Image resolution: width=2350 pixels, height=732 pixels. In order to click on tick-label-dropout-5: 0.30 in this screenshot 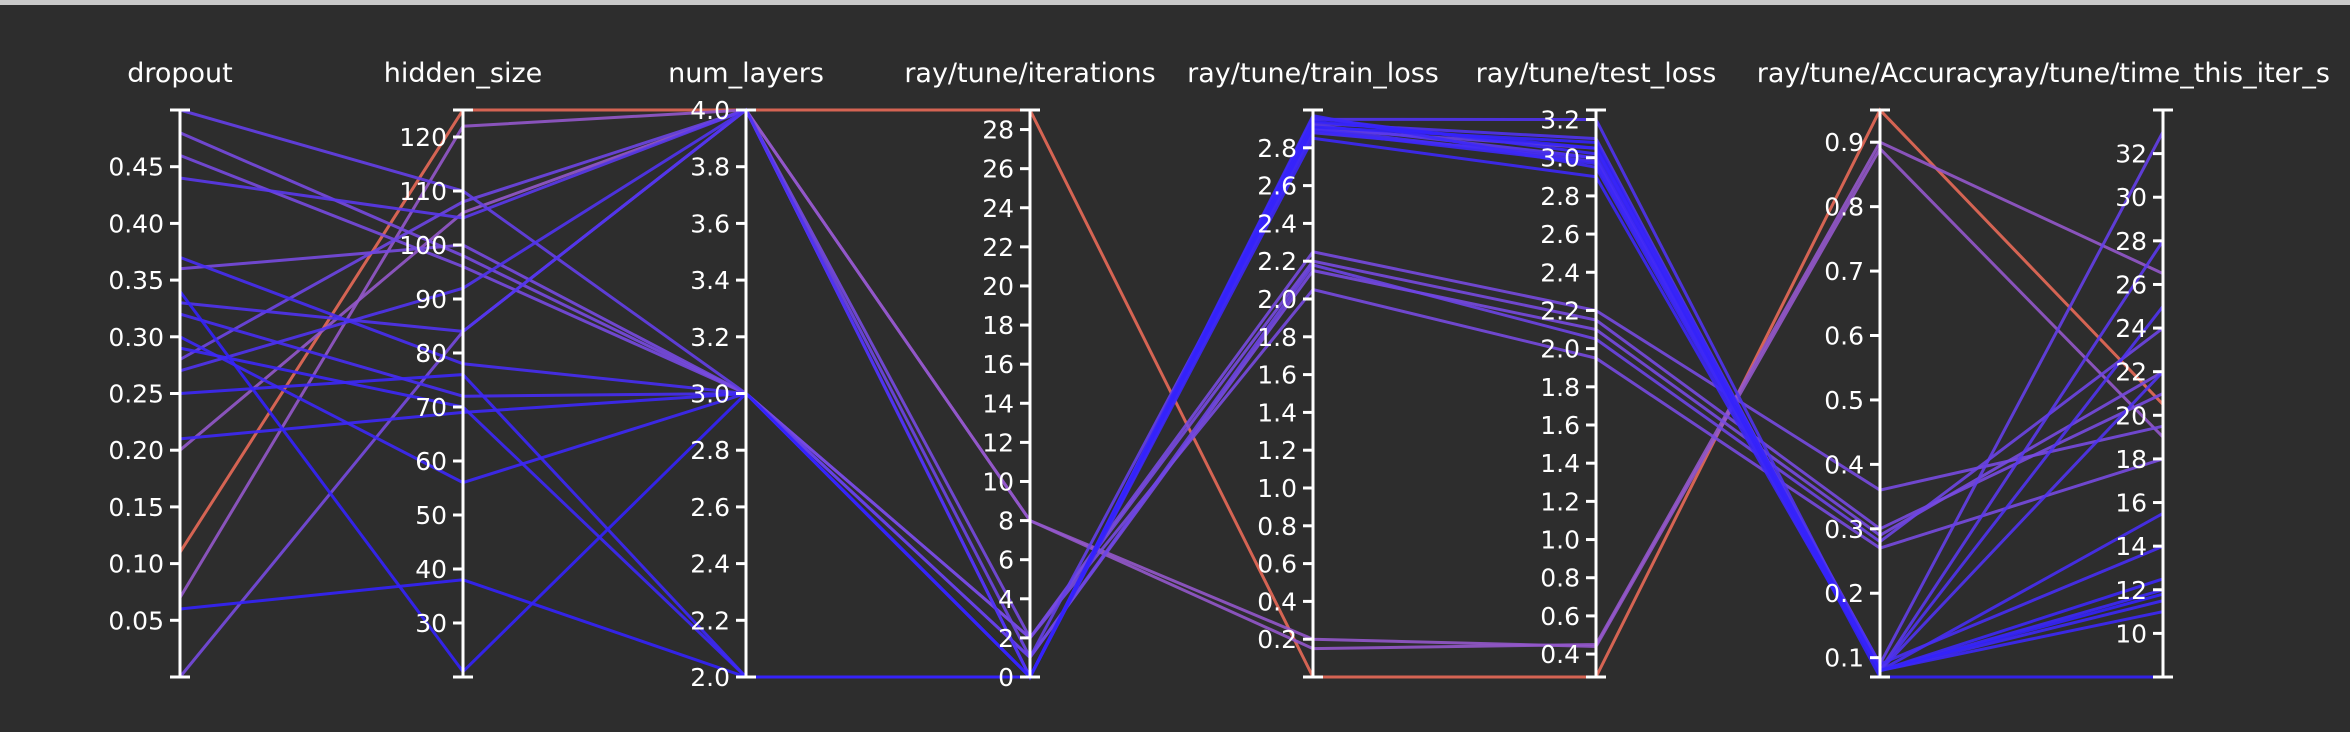, I will do `click(136, 337)`.